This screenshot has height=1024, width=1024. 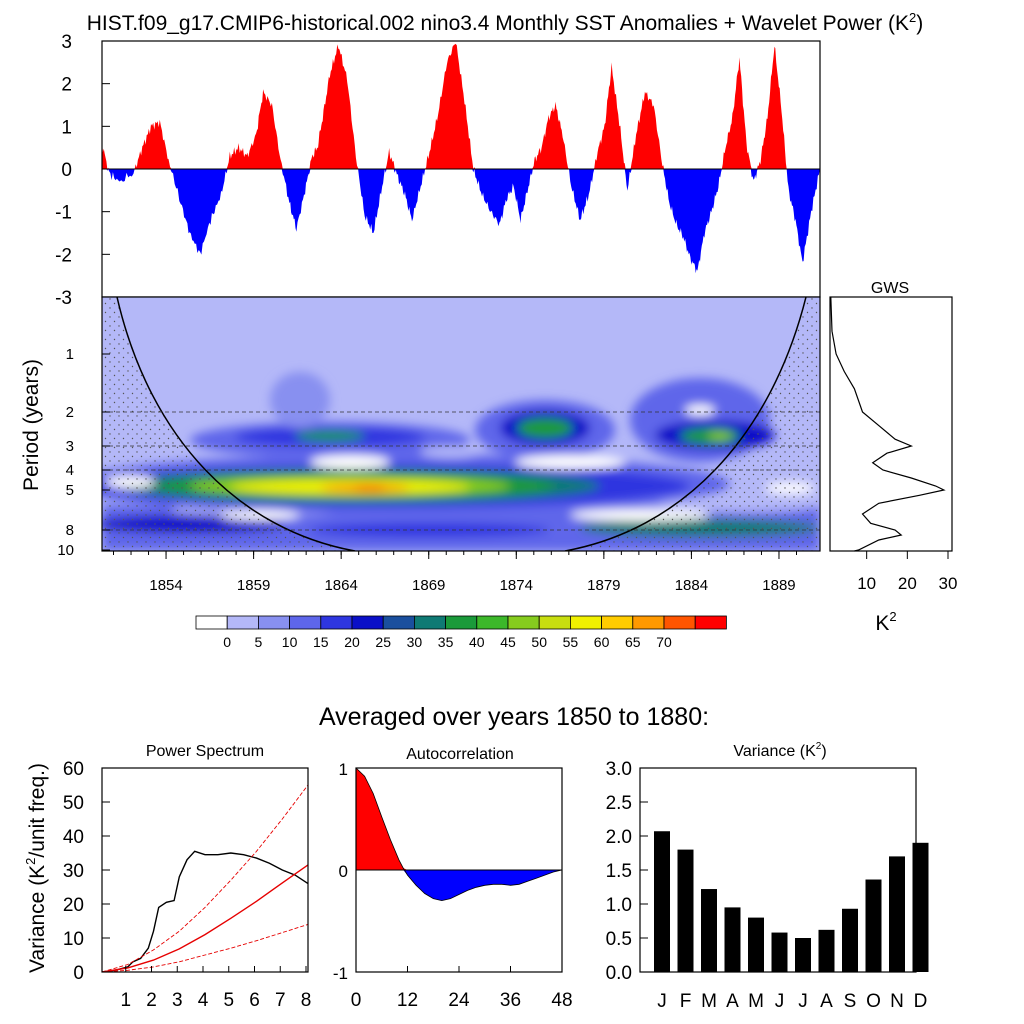 What do you see at coordinates (63, 255) in the screenshot?
I see `sst-y-tick-label: -2` at bounding box center [63, 255].